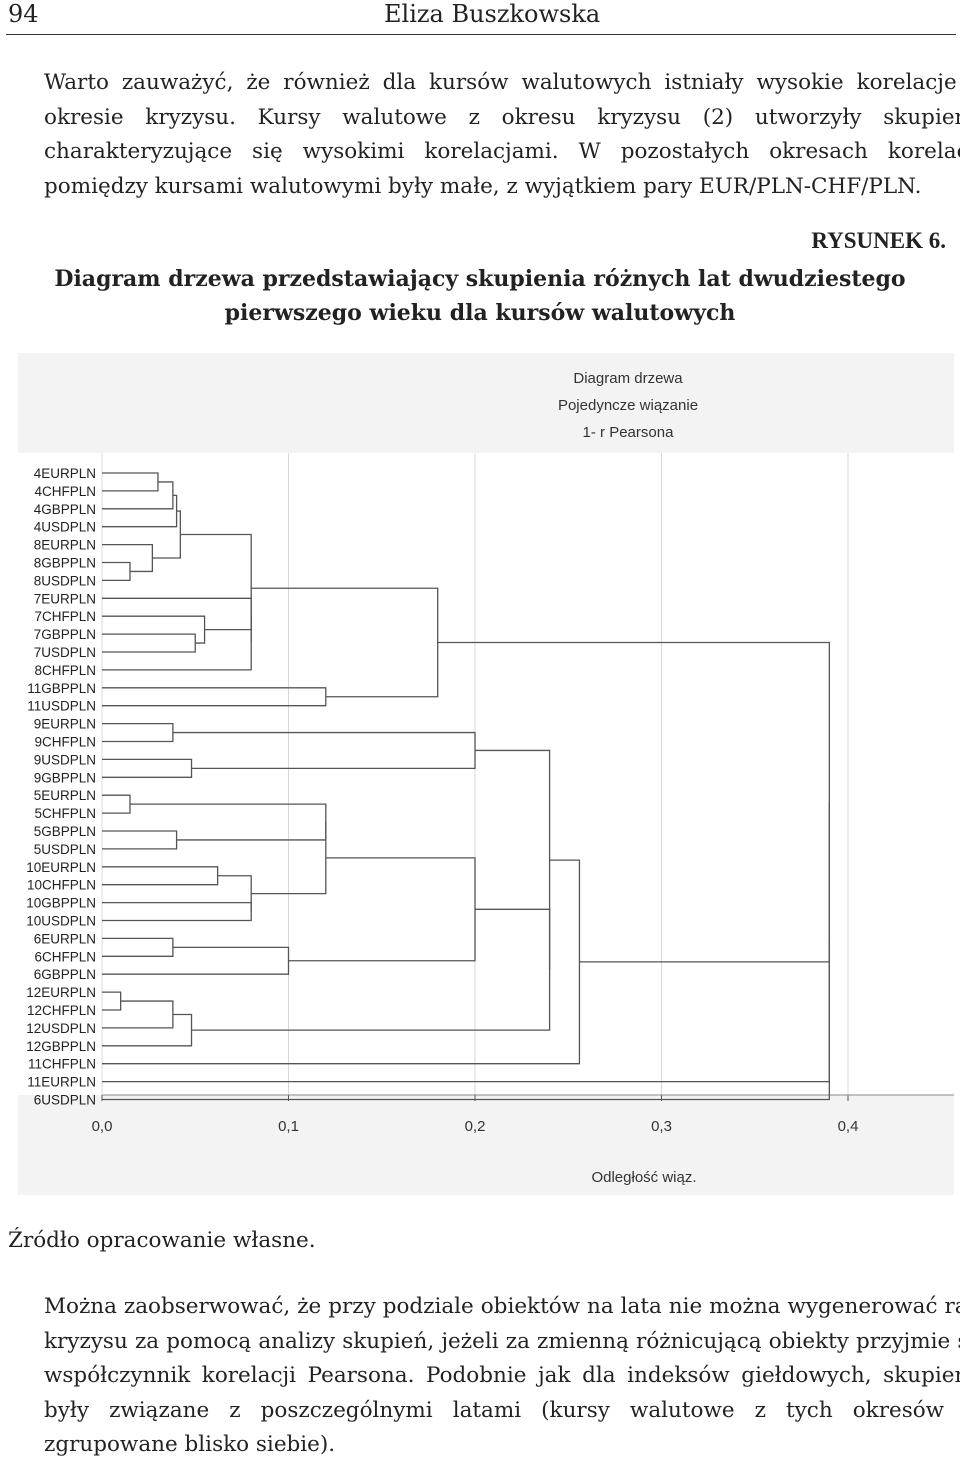 Image resolution: width=960 pixels, height=1463 pixels. Describe the element at coordinates (65, 652) in the screenshot. I see `leaf-label: 7USDPLN` at that location.